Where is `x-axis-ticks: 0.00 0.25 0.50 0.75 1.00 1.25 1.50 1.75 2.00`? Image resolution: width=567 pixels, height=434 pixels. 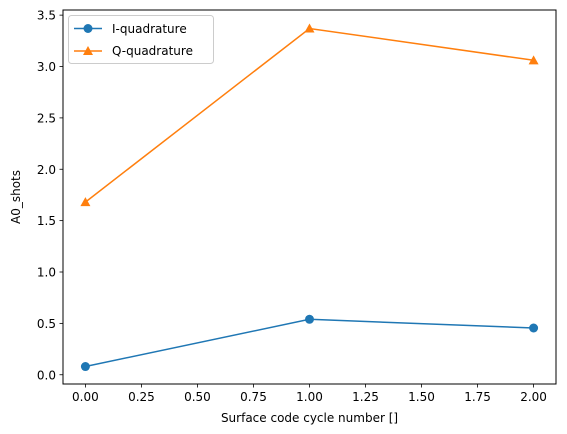 x-axis-ticks: 0.00 0.25 0.50 0.75 1.00 1.25 1.50 1.75 2.00 is located at coordinates (309, 394).